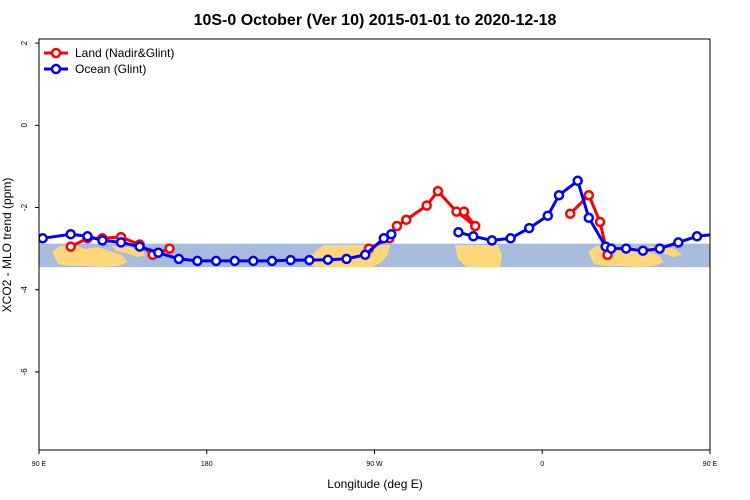  Describe the element at coordinates (7, 245) in the screenshot. I see `y-axis-label: XCO2 - MLO trend (ppm)` at that location.